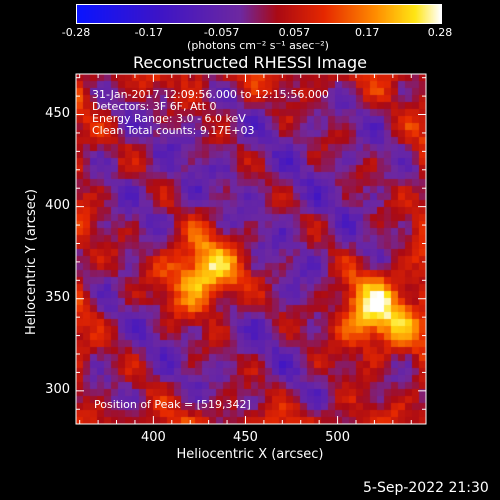  Describe the element at coordinates (57, 113) in the screenshot. I see `y-tick-label: 450` at that location.